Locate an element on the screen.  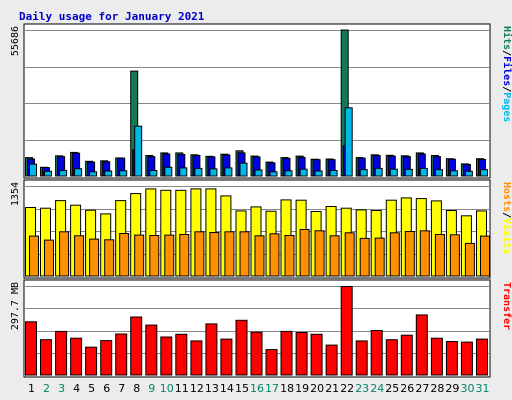
day-label-1: 1 is located at coordinates (31, 388).